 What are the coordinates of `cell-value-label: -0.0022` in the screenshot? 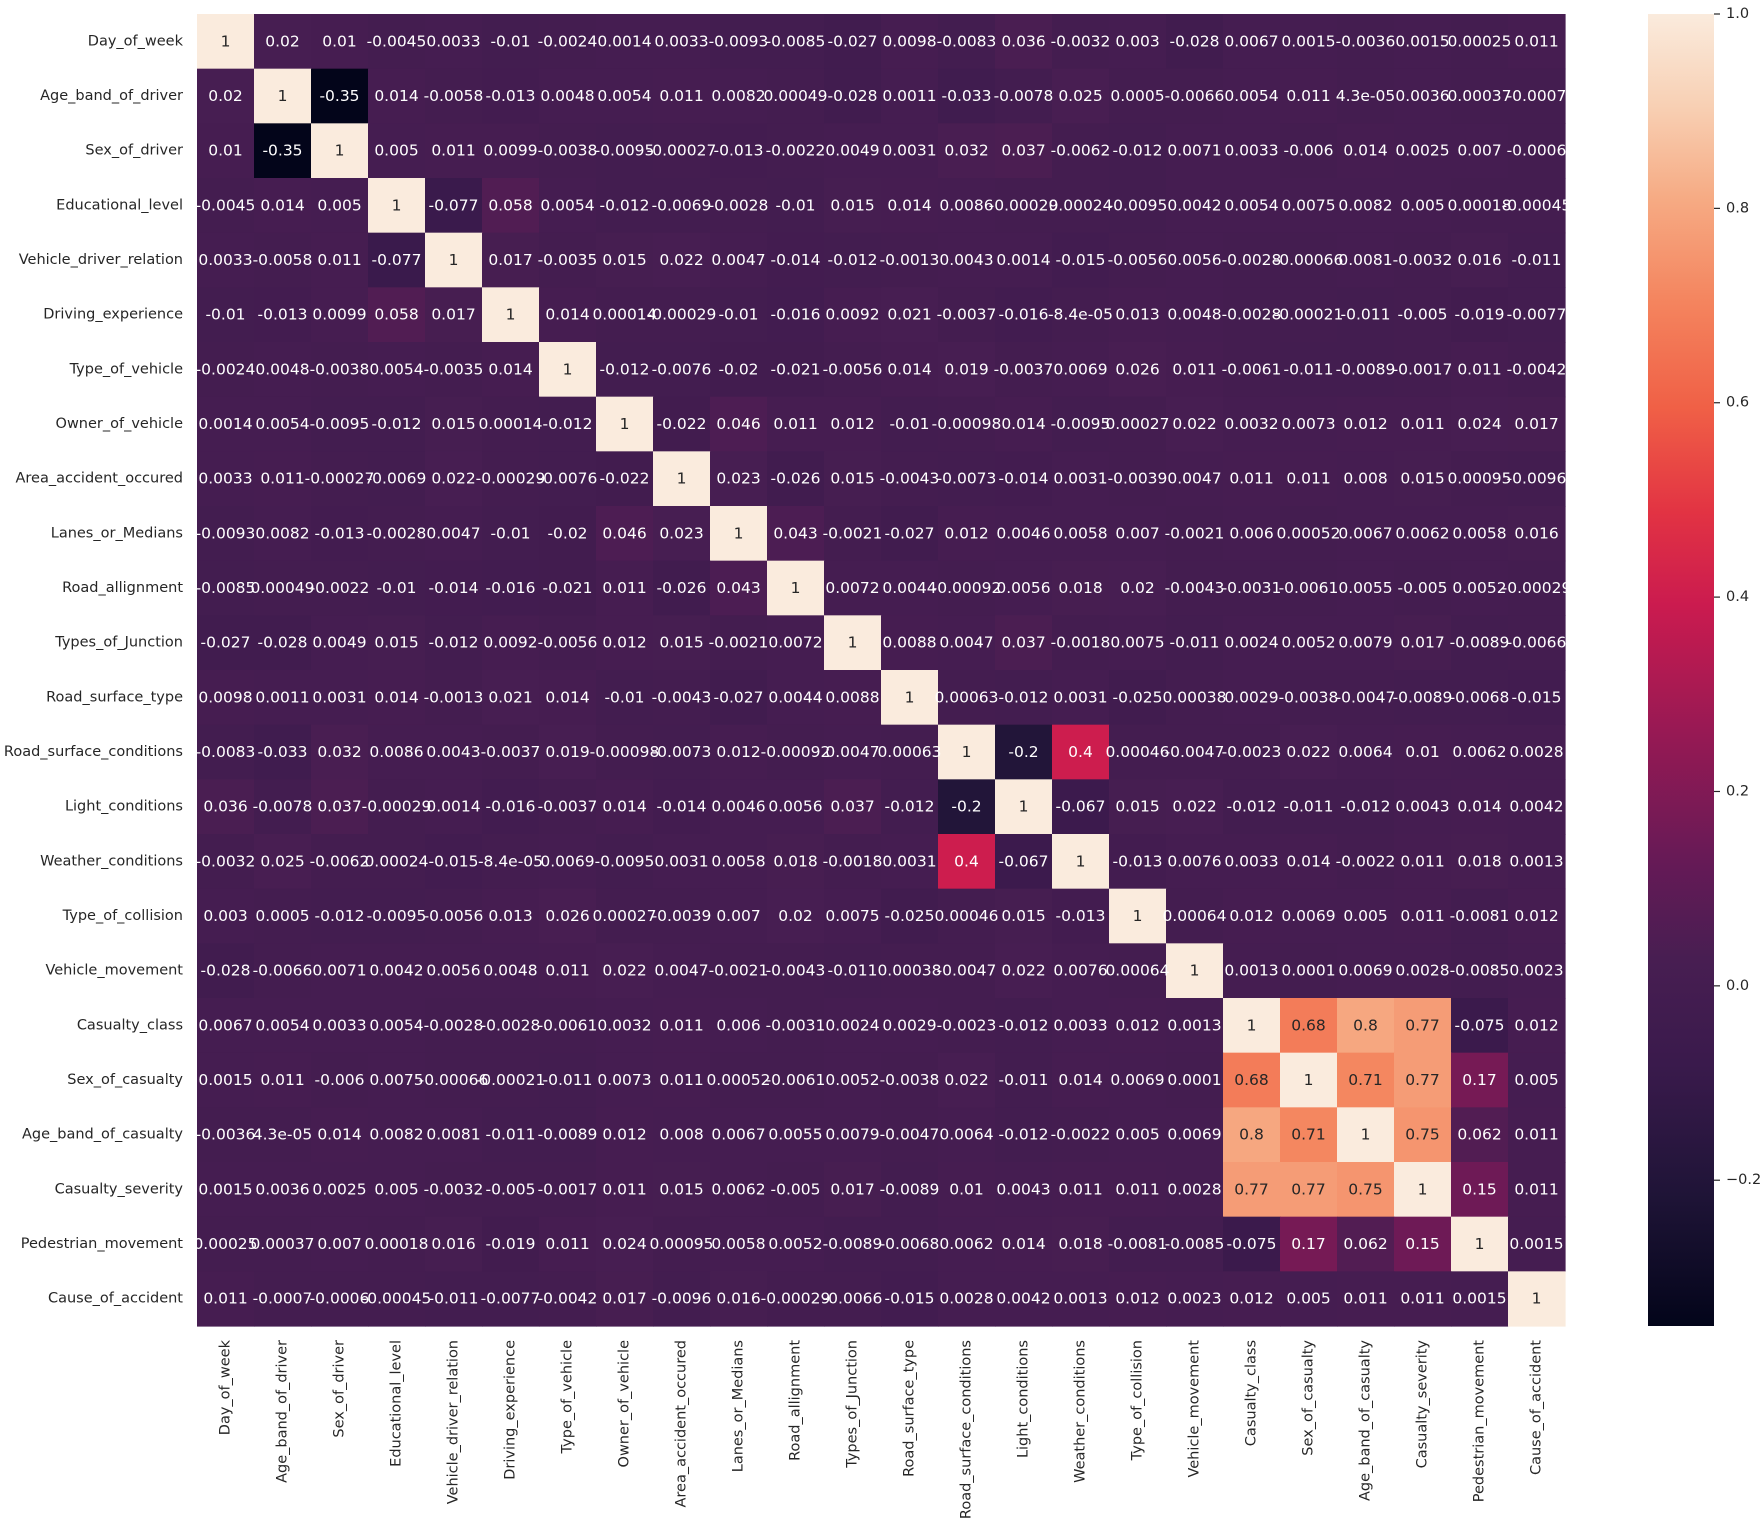 It's located at (1366, 861).